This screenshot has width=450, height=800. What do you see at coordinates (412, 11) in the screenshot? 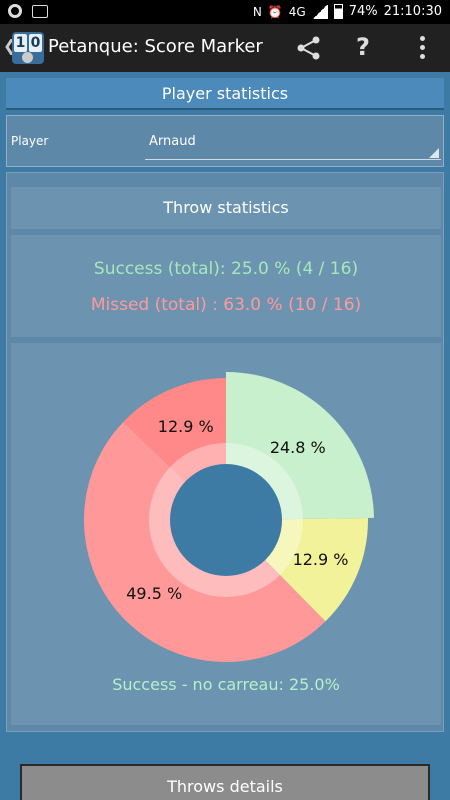
I see `clock: 21:10:30` at bounding box center [412, 11].